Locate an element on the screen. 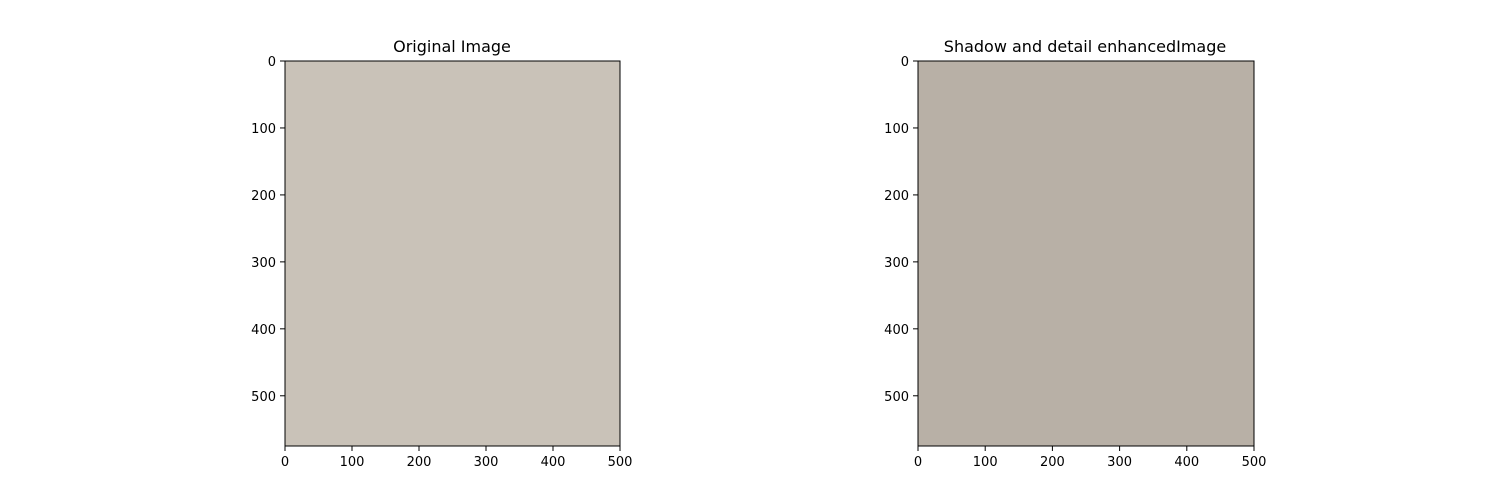 This screenshot has height=500, width=1500. panel-enhanced-xtick-label-0: 0 is located at coordinates (918, 462).